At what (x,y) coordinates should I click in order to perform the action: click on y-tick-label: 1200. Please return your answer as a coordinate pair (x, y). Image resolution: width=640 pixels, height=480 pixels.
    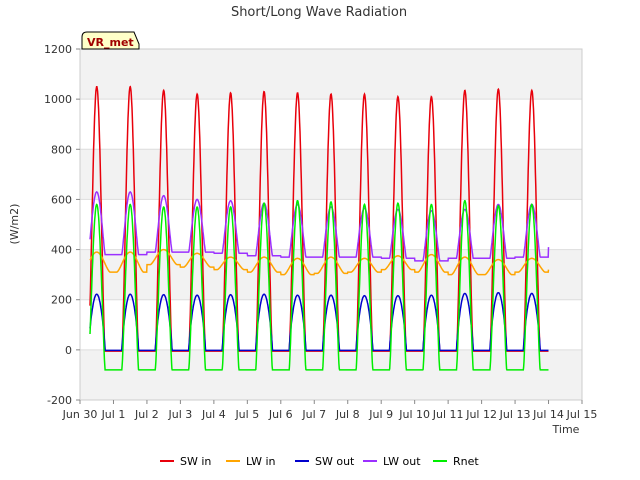
    Looking at the image, I should click on (58, 49).